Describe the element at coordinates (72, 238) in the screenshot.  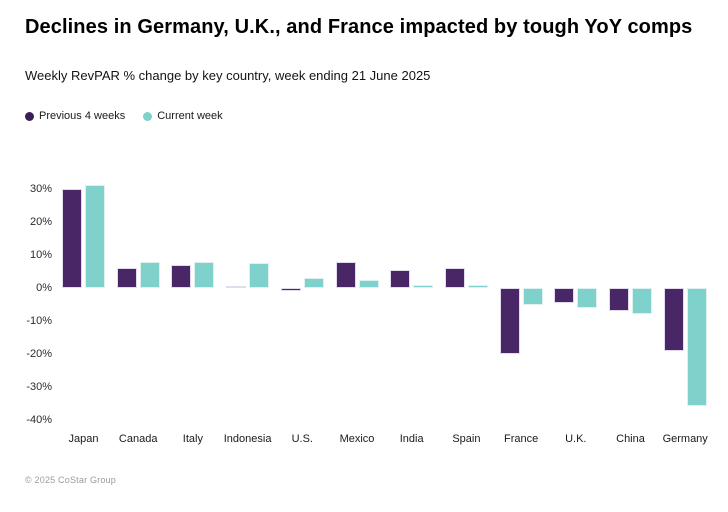
I see `bar-japan-previous` at that location.